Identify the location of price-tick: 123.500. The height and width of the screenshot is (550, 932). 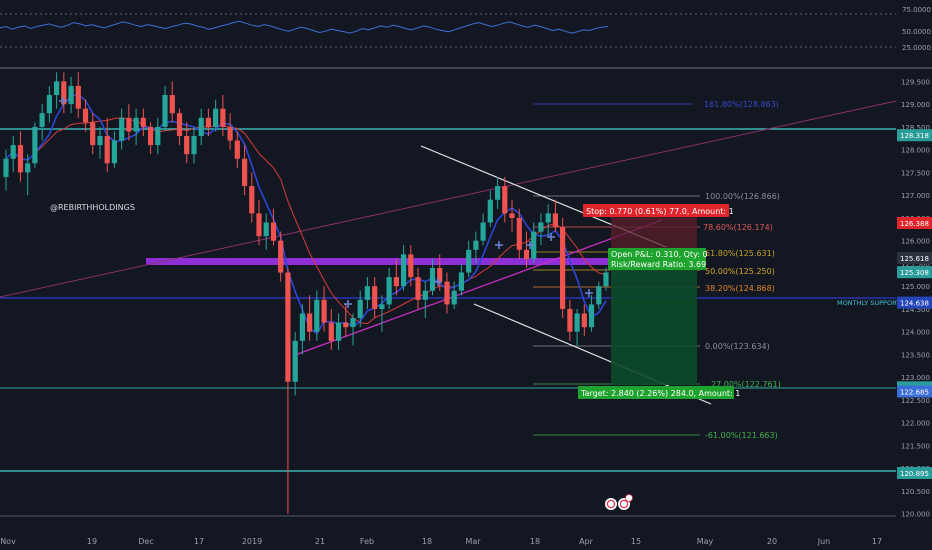
(915, 355).